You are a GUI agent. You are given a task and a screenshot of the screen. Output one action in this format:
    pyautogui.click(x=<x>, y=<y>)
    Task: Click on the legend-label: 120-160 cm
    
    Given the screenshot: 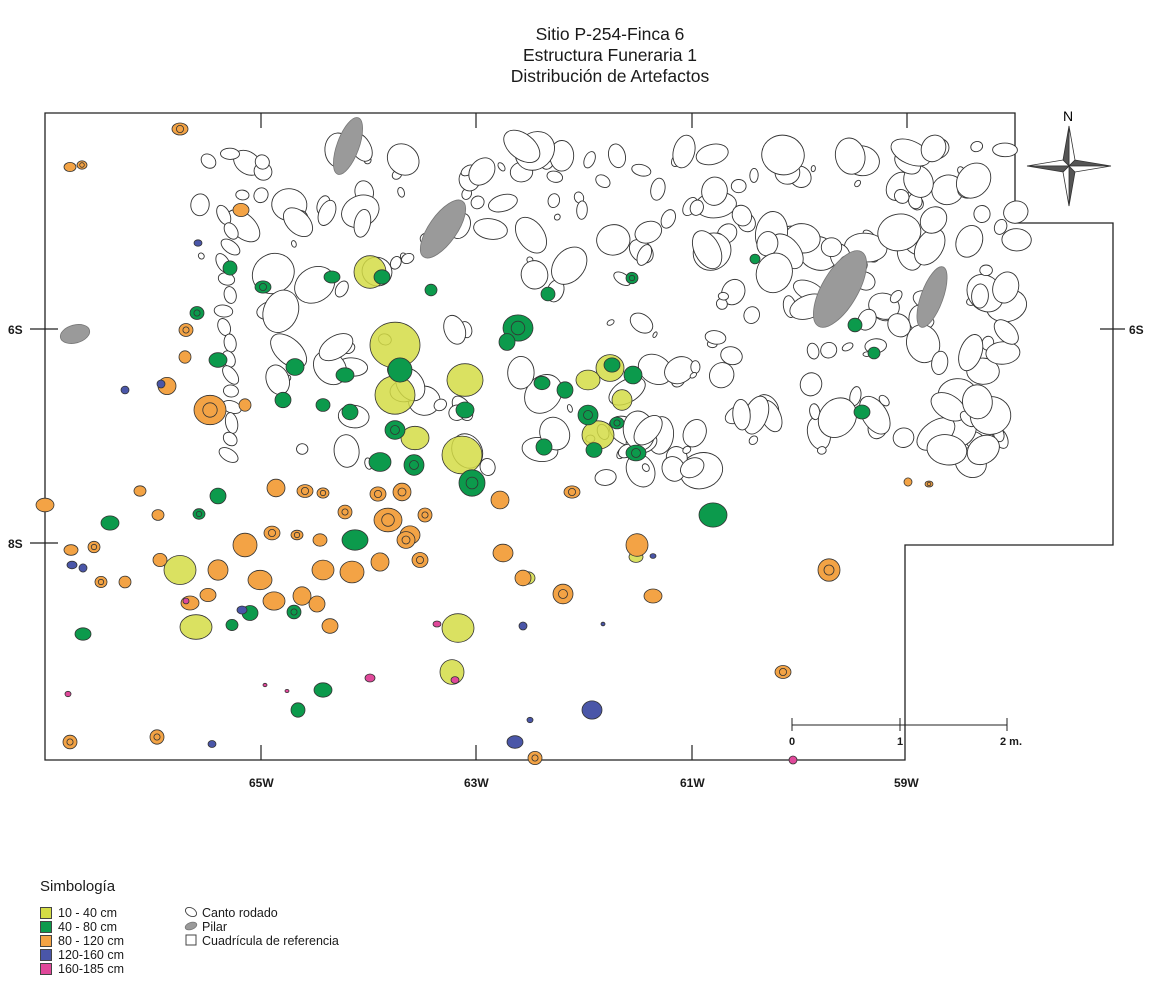 What is the action you would take?
    pyautogui.click(x=91, y=955)
    